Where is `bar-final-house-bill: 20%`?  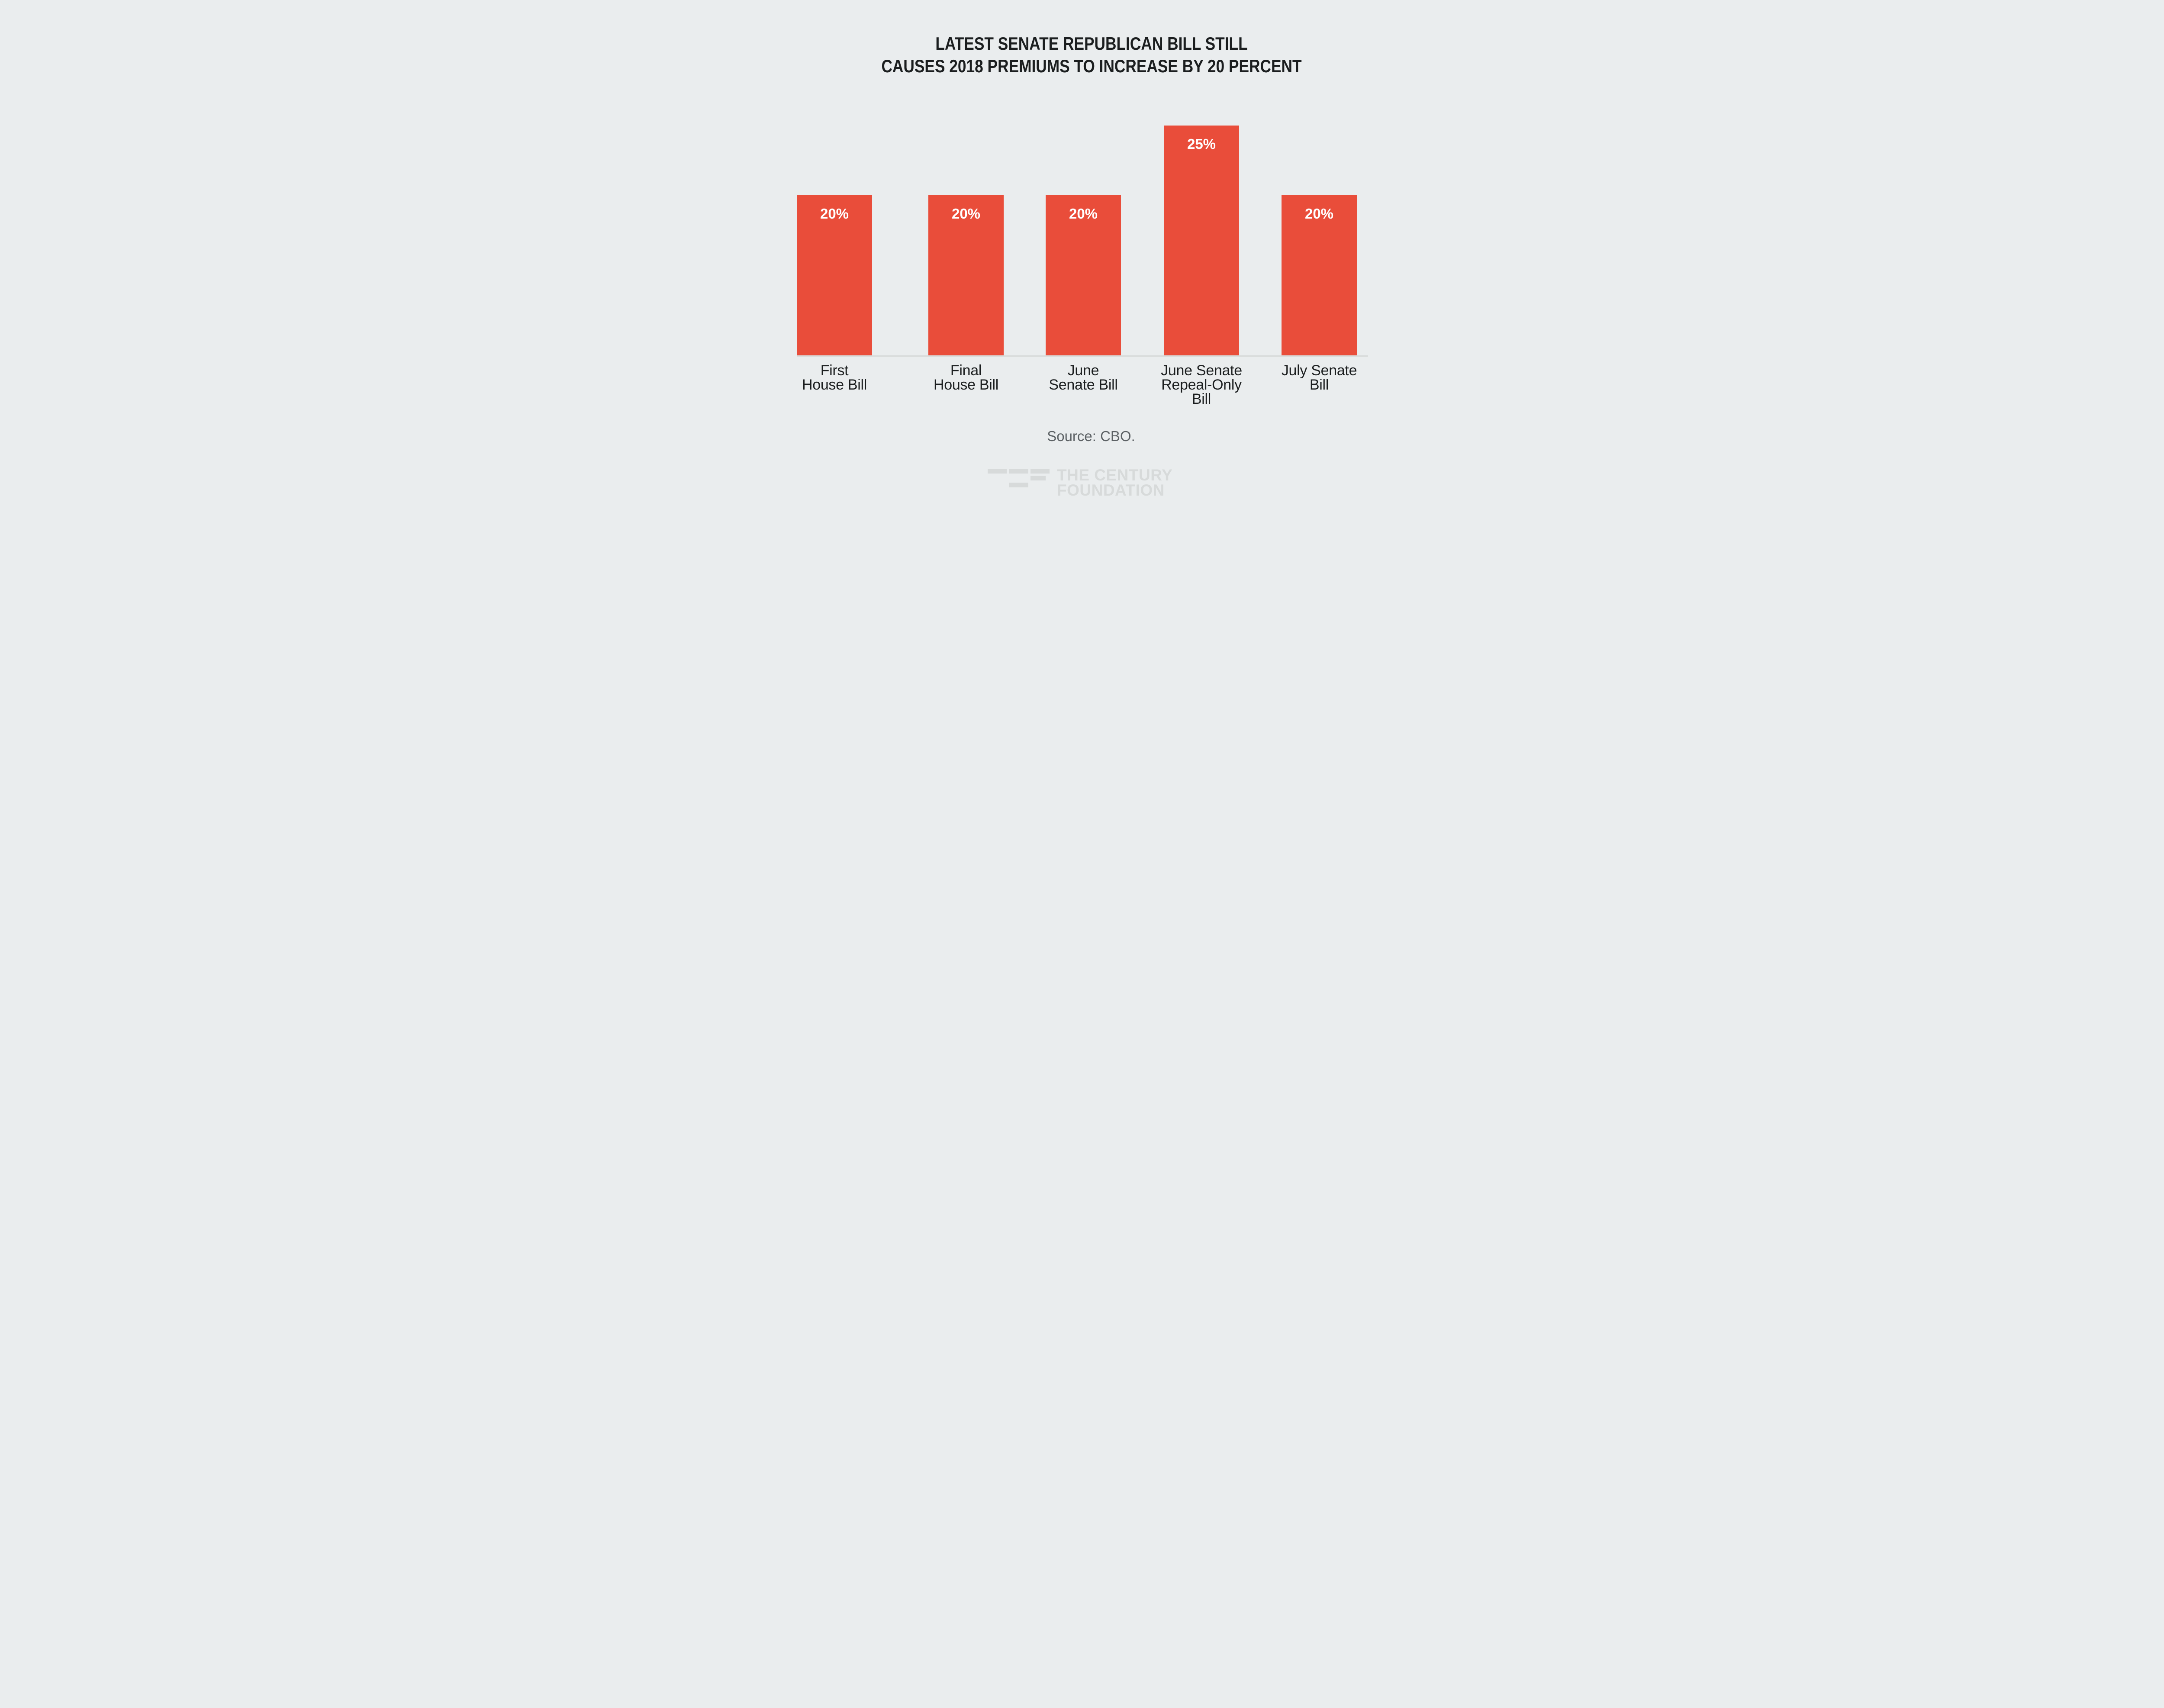
bar-final-house-bill: 20% is located at coordinates (966, 275).